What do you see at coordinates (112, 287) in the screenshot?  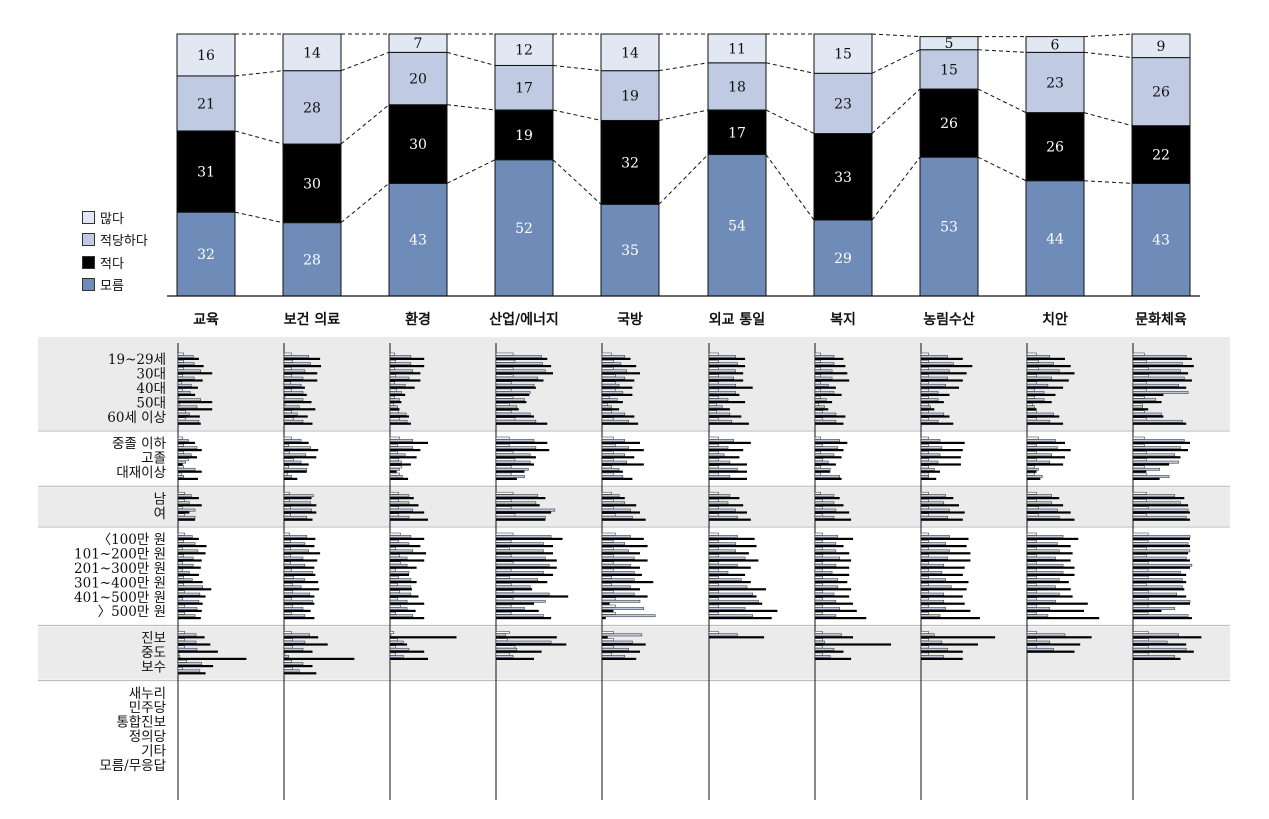 I see `legend-label: 모름` at bounding box center [112, 287].